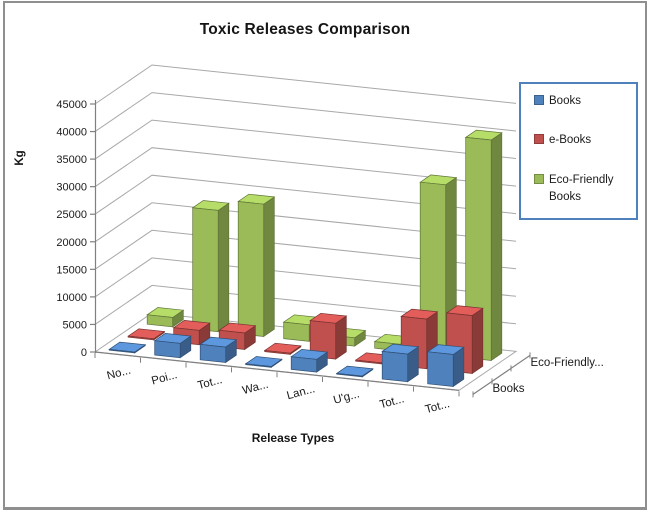 The height and width of the screenshot is (512, 650). I want to click on books-swatch-icon, so click(539, 100).